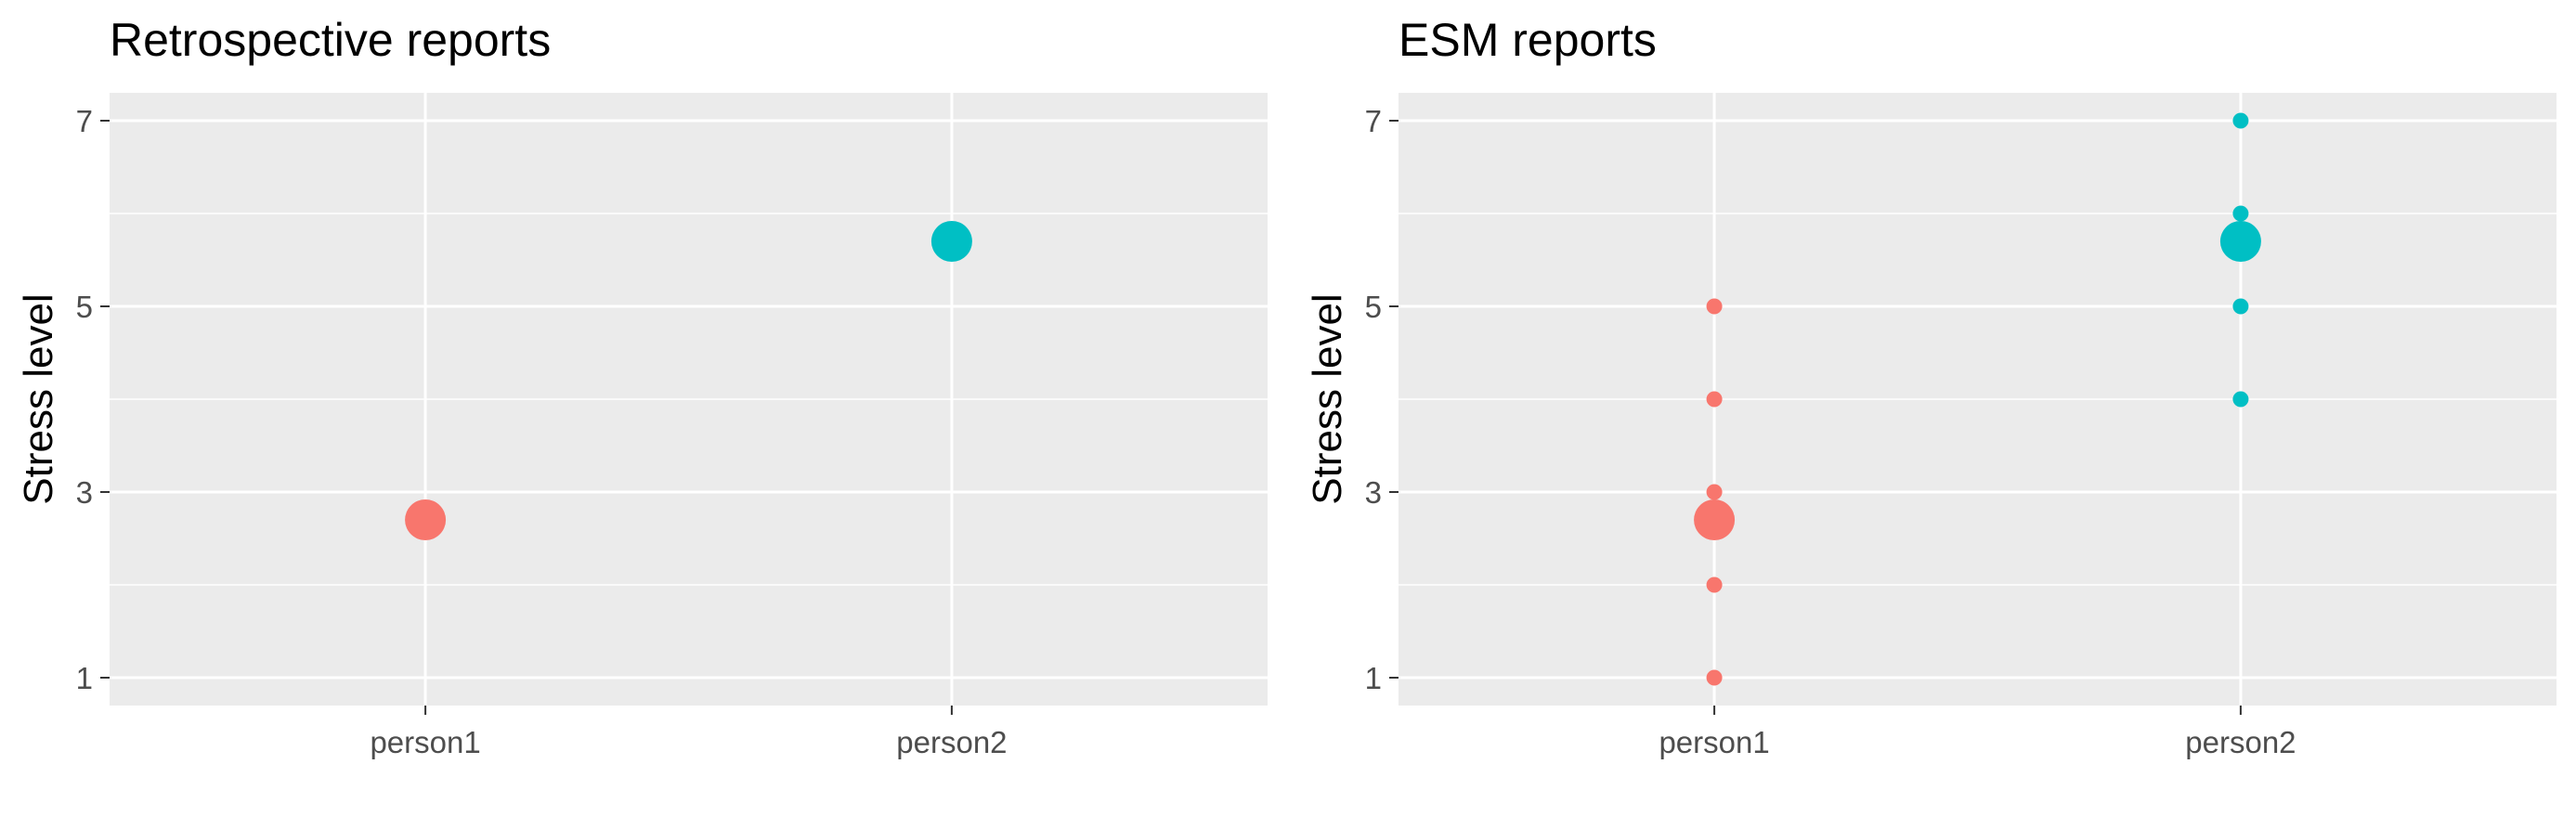 This screenshot has width=2576, height=829. I want to click on chart-title: Retrospective reports, so click(331, 40).